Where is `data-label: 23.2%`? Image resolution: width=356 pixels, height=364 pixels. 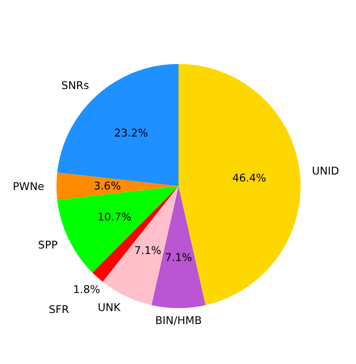
data-label: 23.2% is located at coordinates (131, 133).